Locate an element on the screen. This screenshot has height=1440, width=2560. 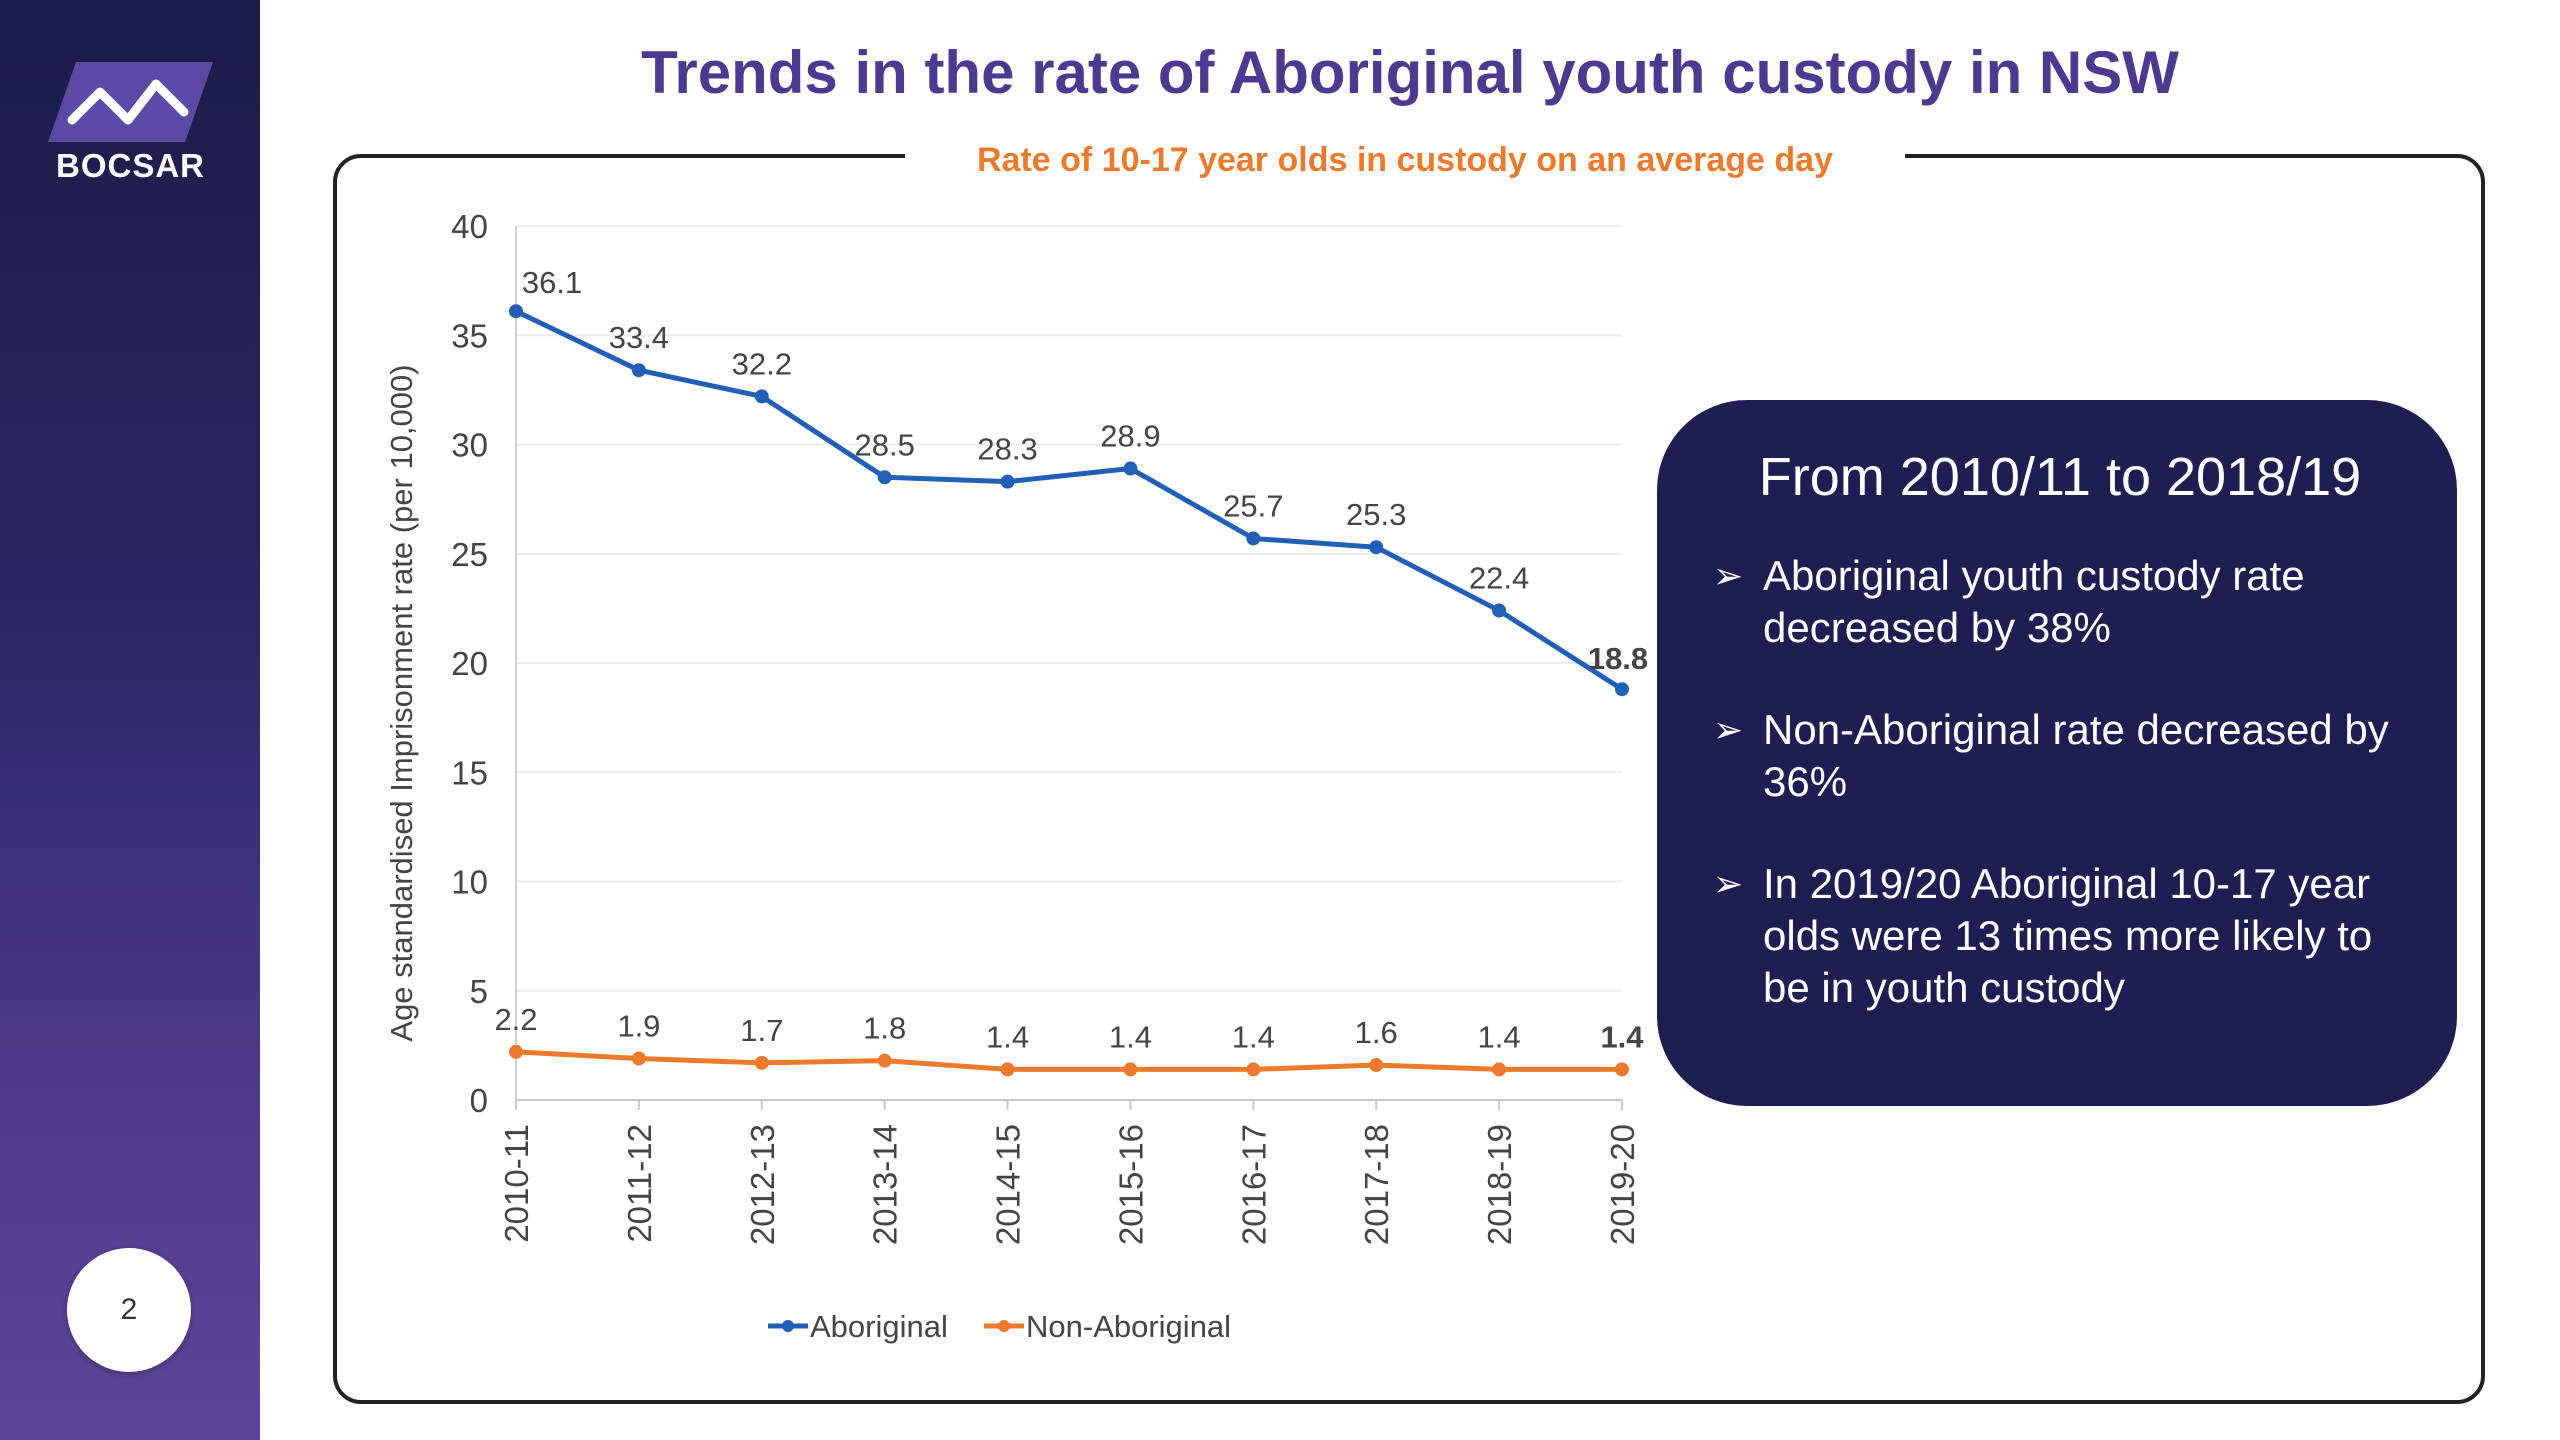
x-tick-label: 2018-19 is located at coordinates (1499, 1184).